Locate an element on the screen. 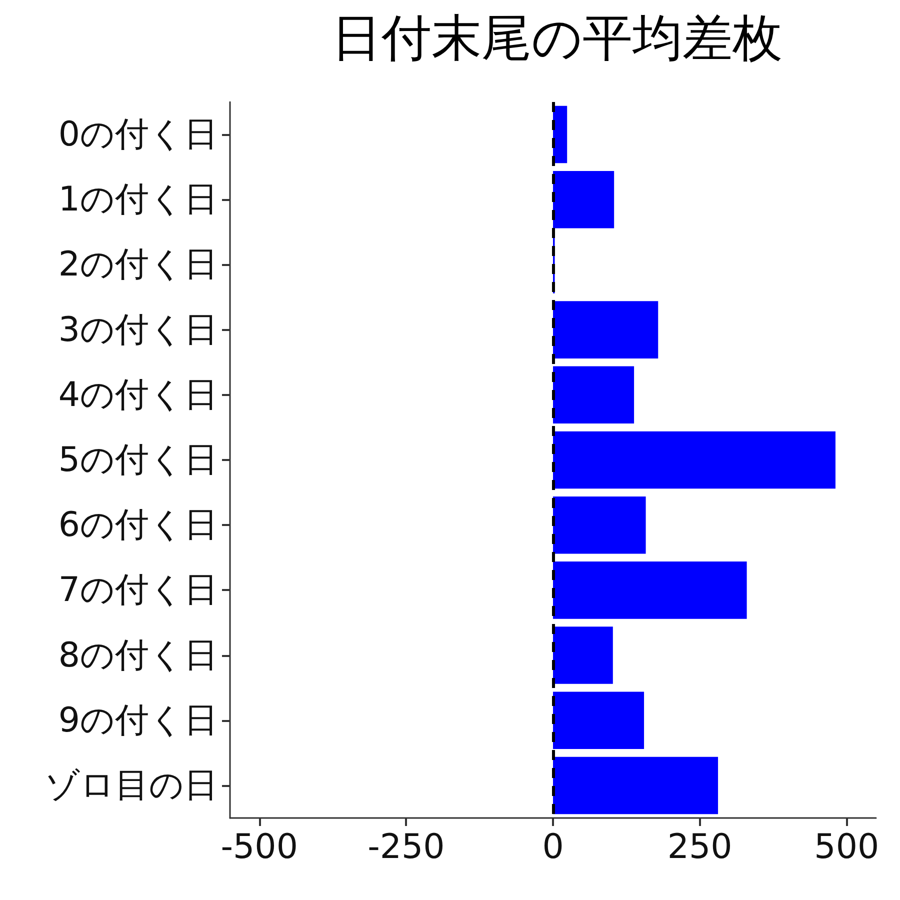 The height and width of the screenshot is (900, 900). x-tick-label: 0 is located at coordinates (553, 847).